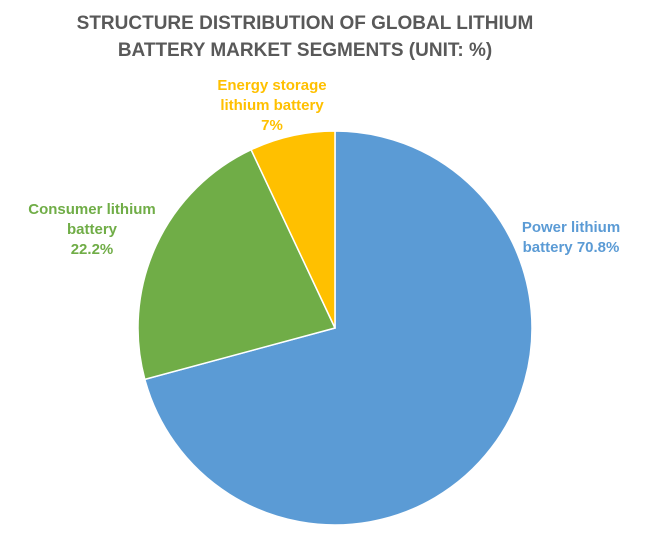 This screenshot has height=546, width=661. What do you see at coordinates (272, 125) in the screenshot?
I see `value-label: 7%` at bounding box center [272, 125].